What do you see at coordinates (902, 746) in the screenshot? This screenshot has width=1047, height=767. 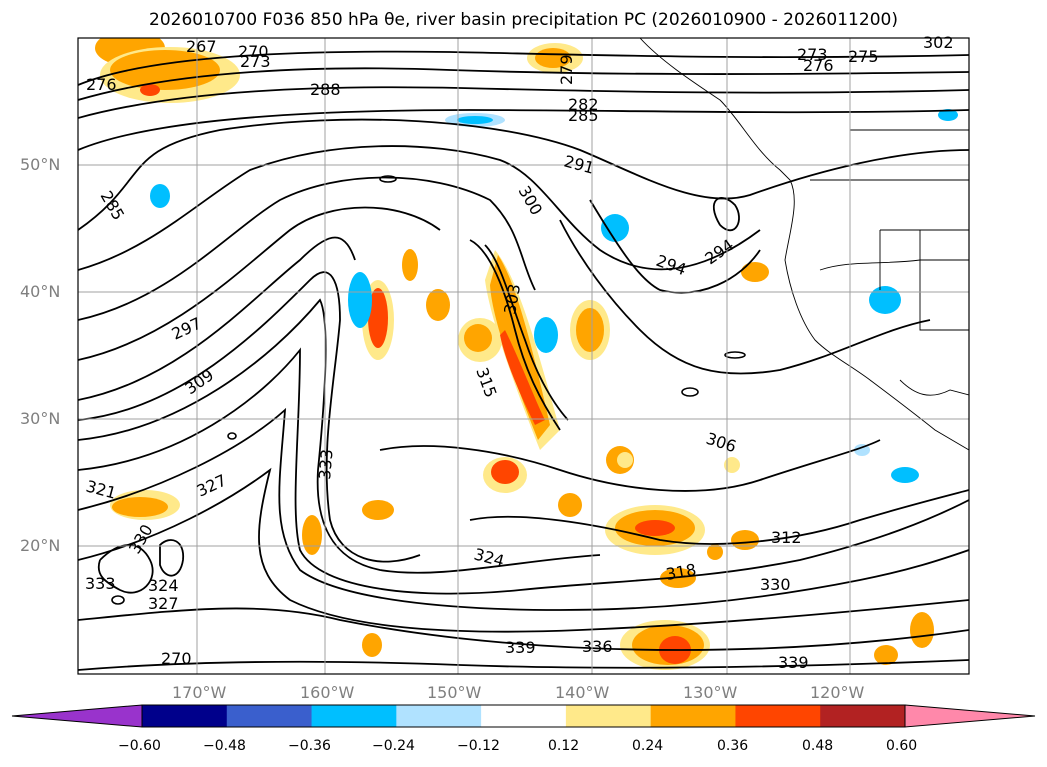 I see `colorbar-tick: 0.60` at bounding box center [902, 746].